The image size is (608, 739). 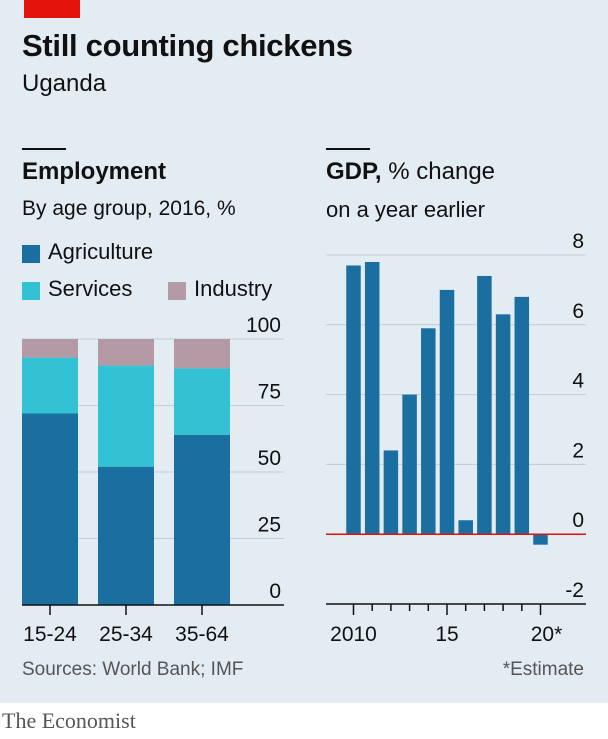 What do you see at coordinates (547, 634) in the screenshot?
I see `gdp-x-tick-label: 20*` at bounding box center [547, 634].